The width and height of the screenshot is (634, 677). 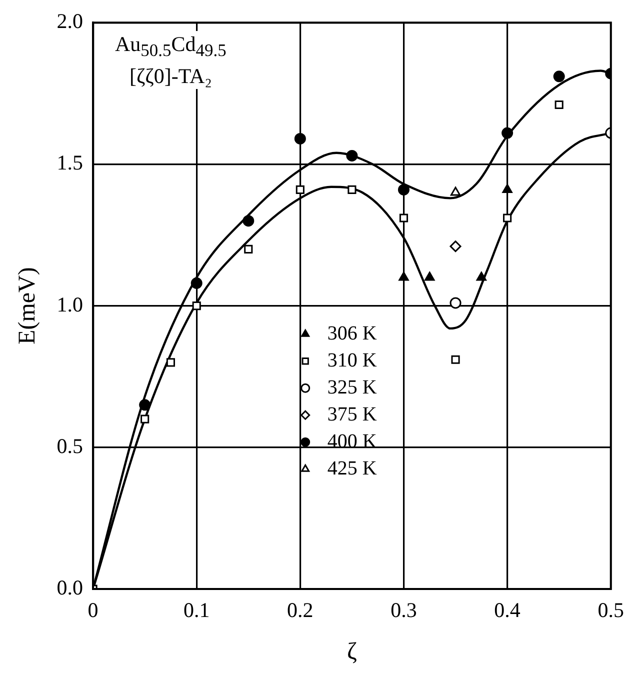 What do you see at coordinates (93, 610) in the screenshot?
I see `x-tick-label: 0` at bounding box center [93, 610].